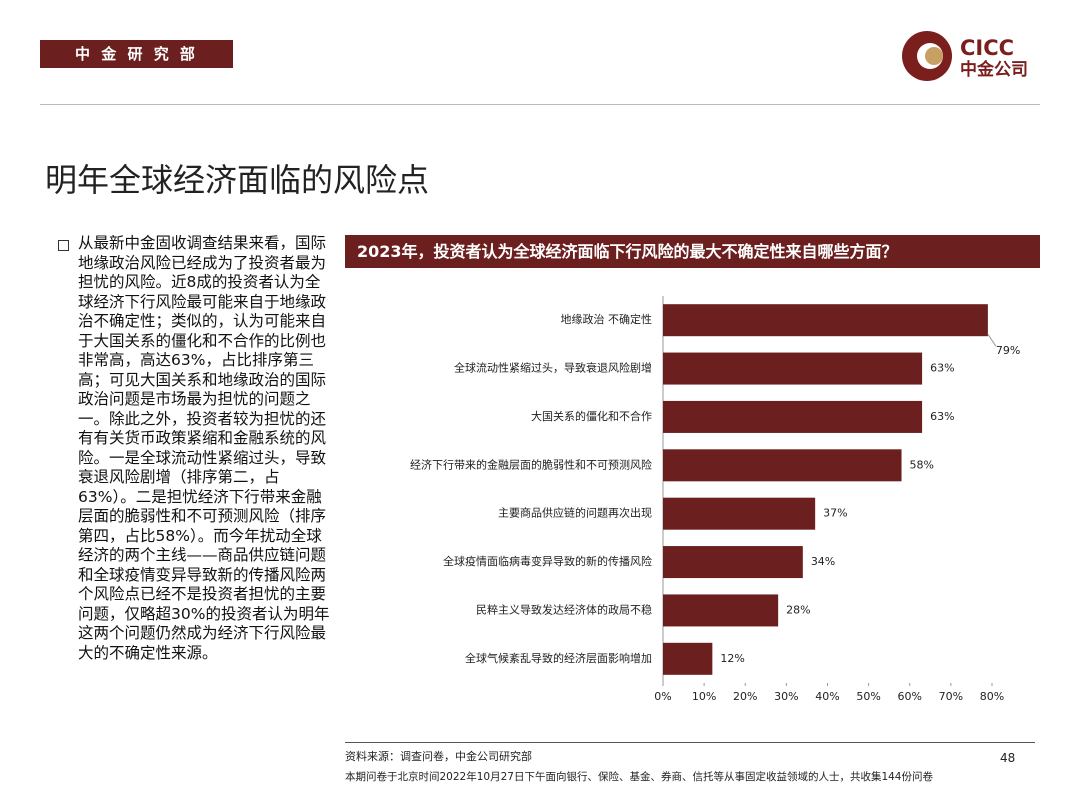 The height and width of the screenshot is (810, 1080). I want to click on logo-cn: 中金公司, so click(994, 69).